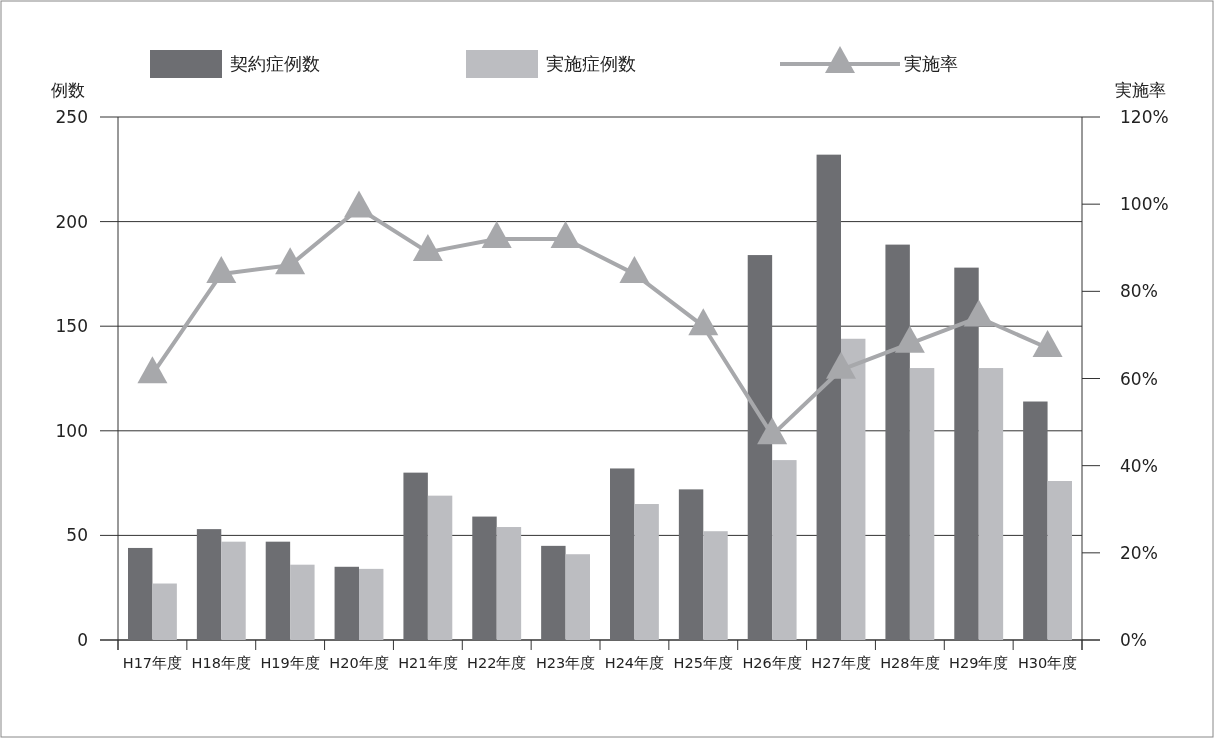 The height and width of the screenshot is (738, 1214). I want to click on y2-tick-label: 60%, so click(1139, 378).